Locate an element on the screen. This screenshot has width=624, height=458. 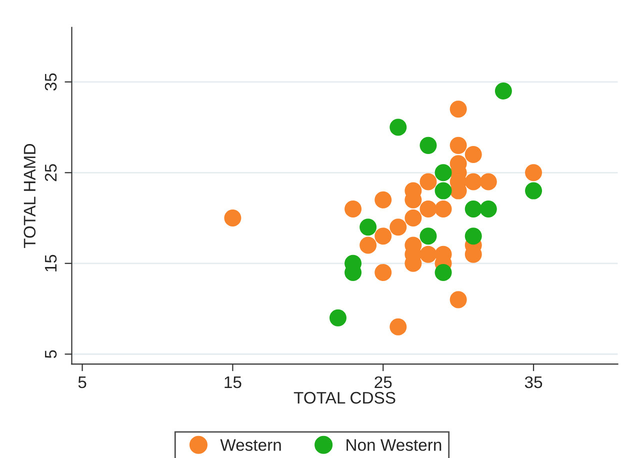
y-tick-label: 15 is located at coordinates (51, 263).